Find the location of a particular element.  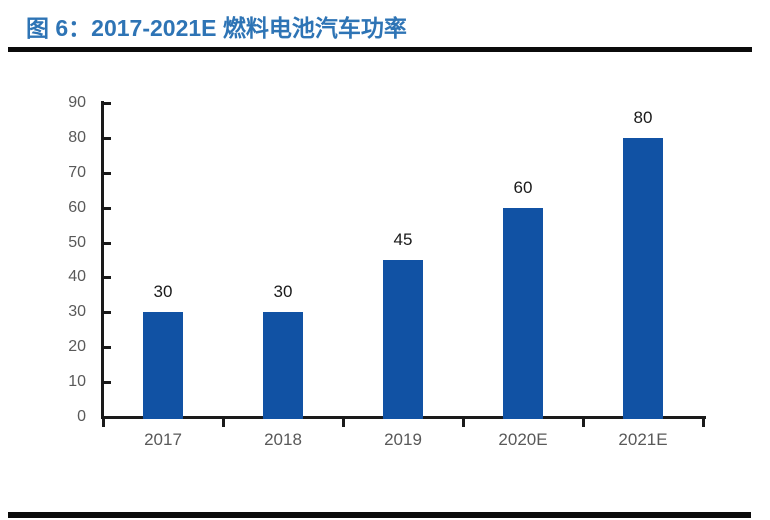

bottom-rule is located at coordinates (379, 515).